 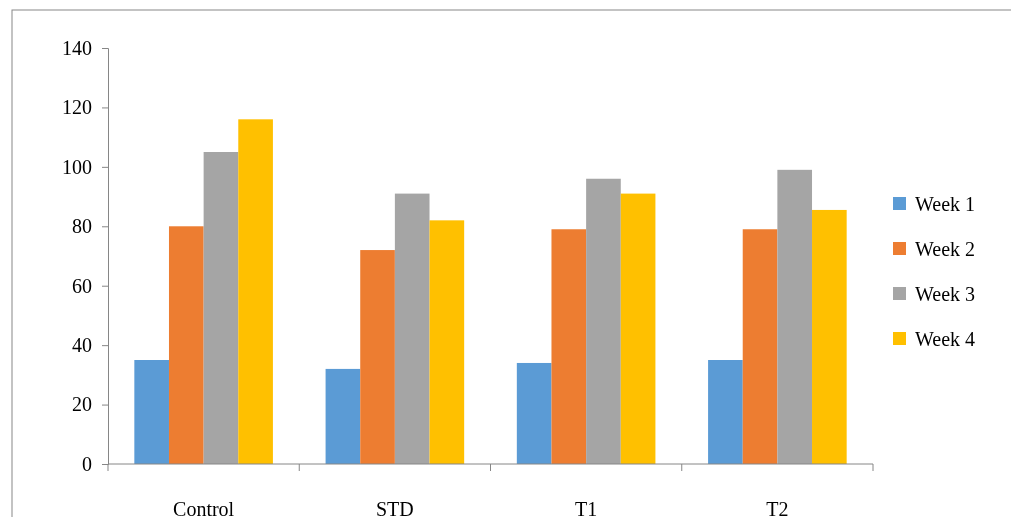 What do you see at coordinates (945, 204) in the screenshot?
I see `legend-label: Week 1` at bounding box center [945, 204].